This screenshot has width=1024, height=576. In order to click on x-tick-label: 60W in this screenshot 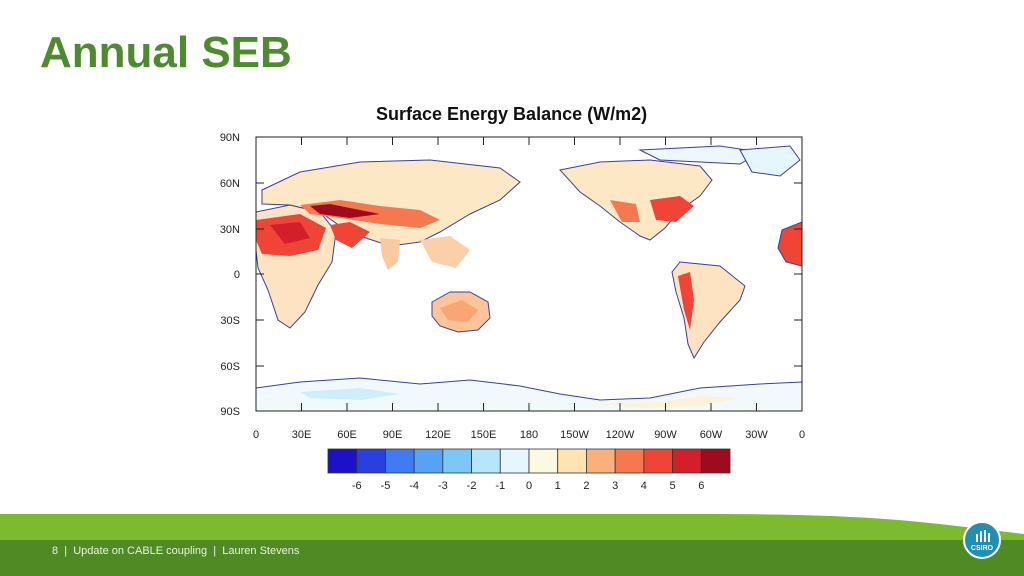, I will do `click(711, 435)`.